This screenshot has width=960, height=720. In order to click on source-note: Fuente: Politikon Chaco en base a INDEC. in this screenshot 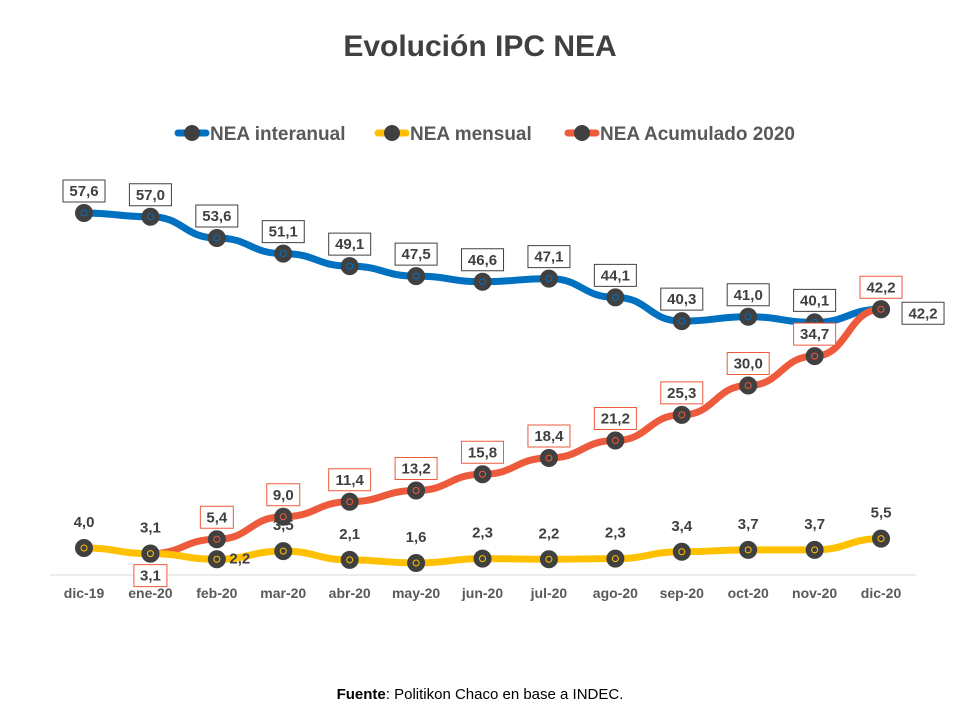, I will do `click(480, 694)`.